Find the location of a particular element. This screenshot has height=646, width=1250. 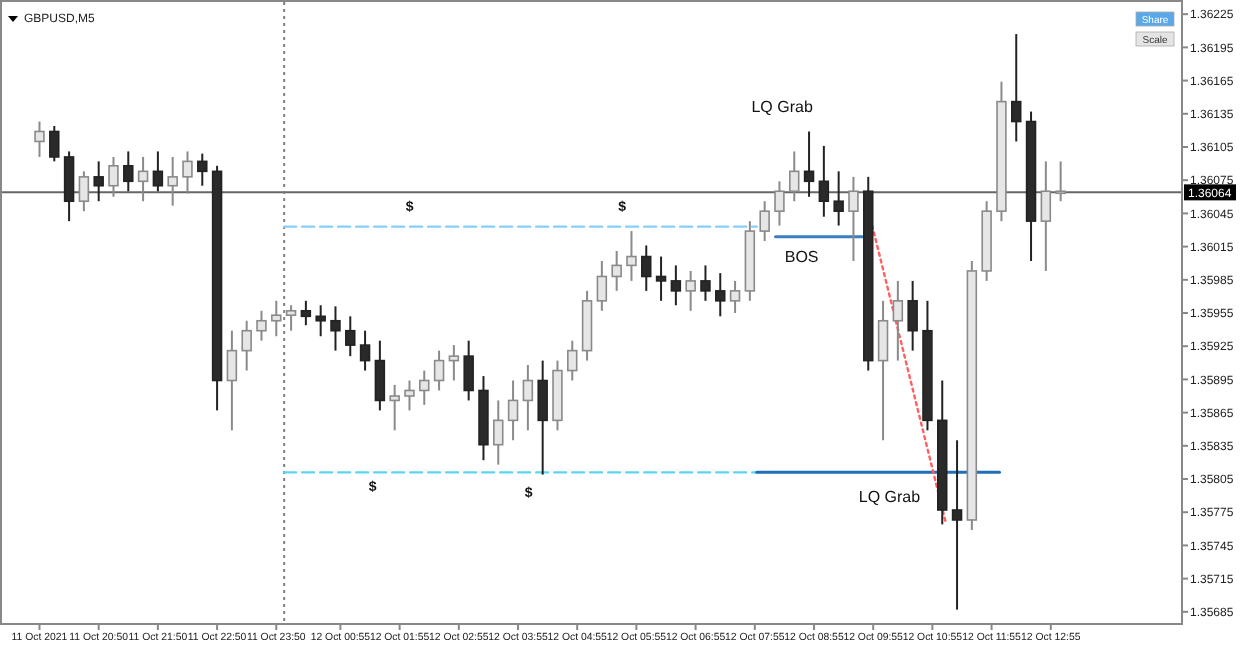

annotation: BOS is located at coordinates (801, 256).